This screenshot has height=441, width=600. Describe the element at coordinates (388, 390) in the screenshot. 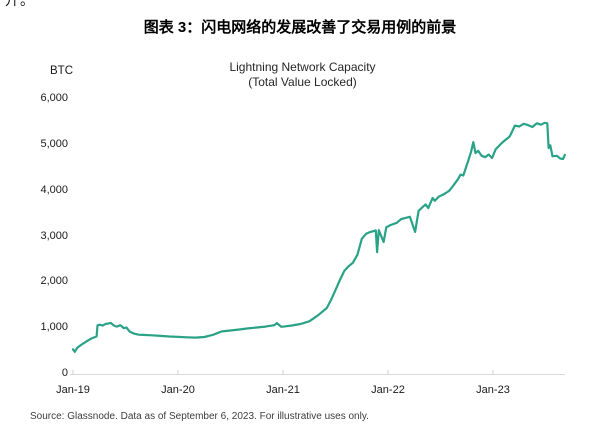

I see `x-axis-tick-label: Jan-22` at that location.